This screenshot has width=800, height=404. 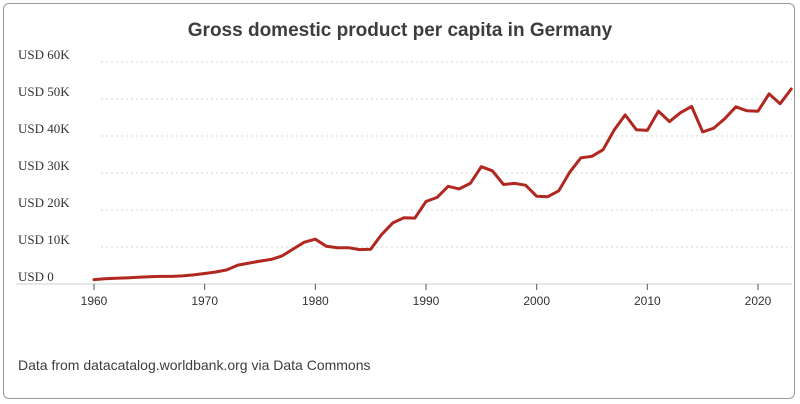 What do you see at coordinates (204, 301) in the screenshot?
I see `x-tick-label: 1970` at bounding box center [204, 301].